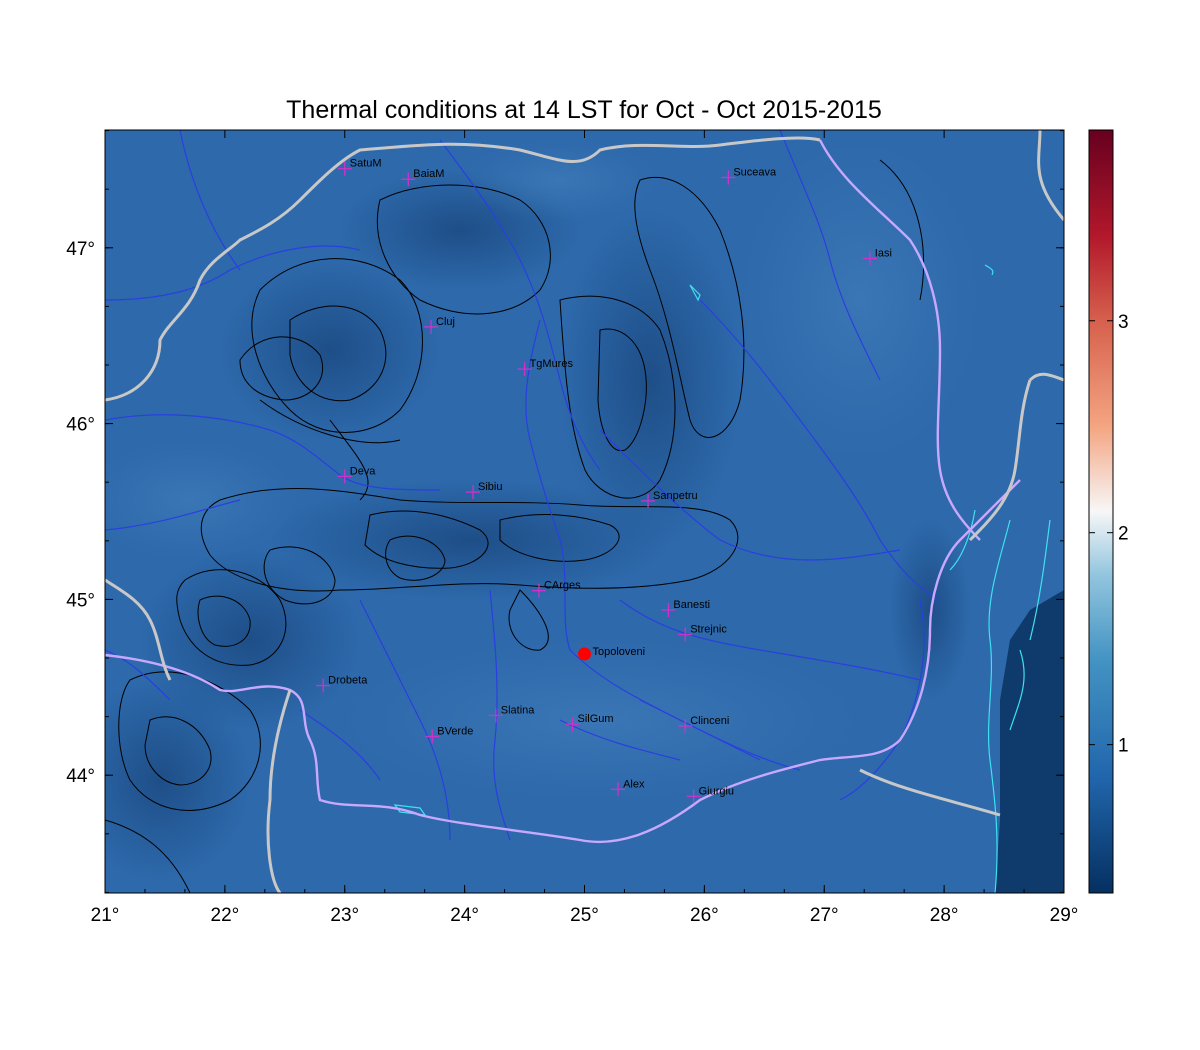 This screenshot has width=1200, height=1050. I want to click on lon-tick-label-7: 28°, so click(944, 915).